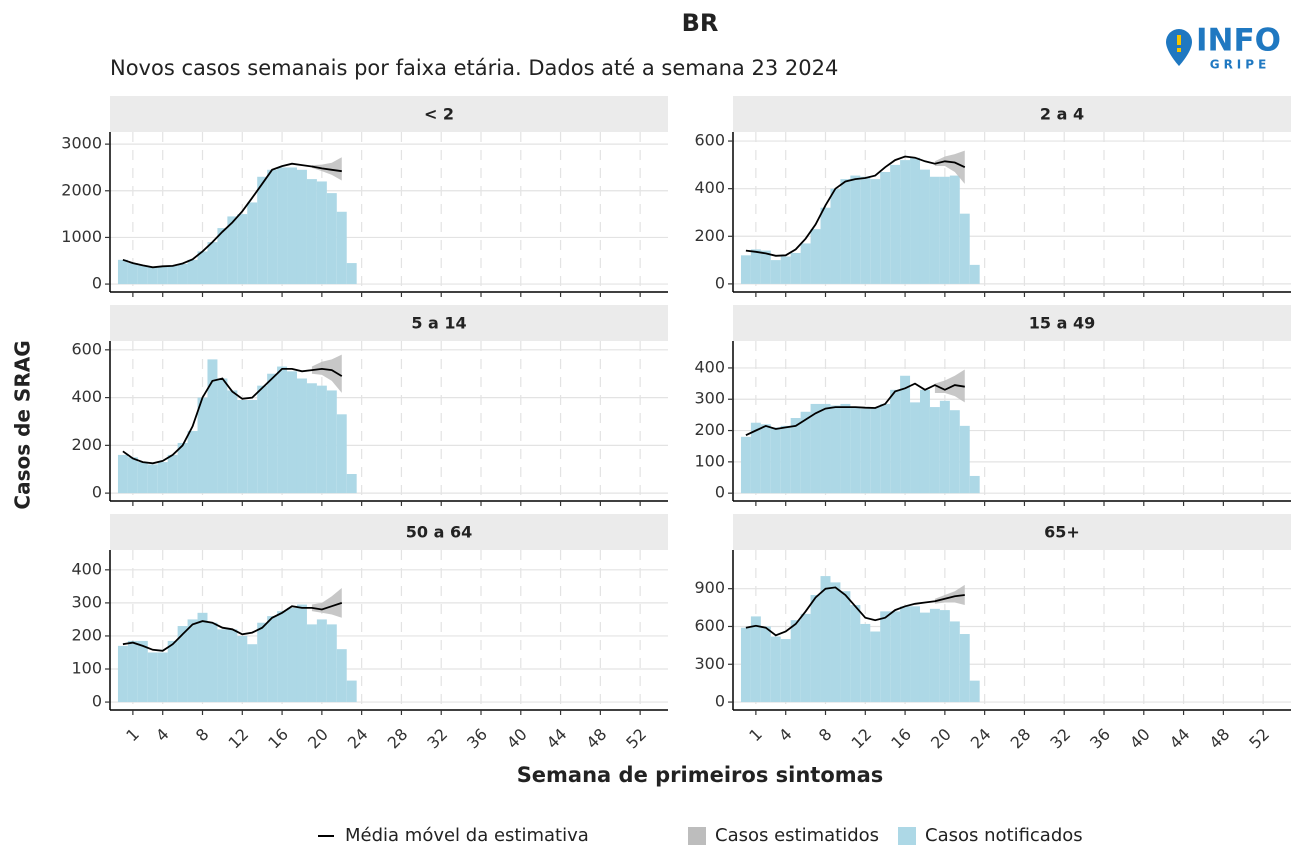 This screenshot has height=847, width=1294. Describe the element at coordinates (1238, 41) in the screenshot. I see `logo-text: INFO` at that location.